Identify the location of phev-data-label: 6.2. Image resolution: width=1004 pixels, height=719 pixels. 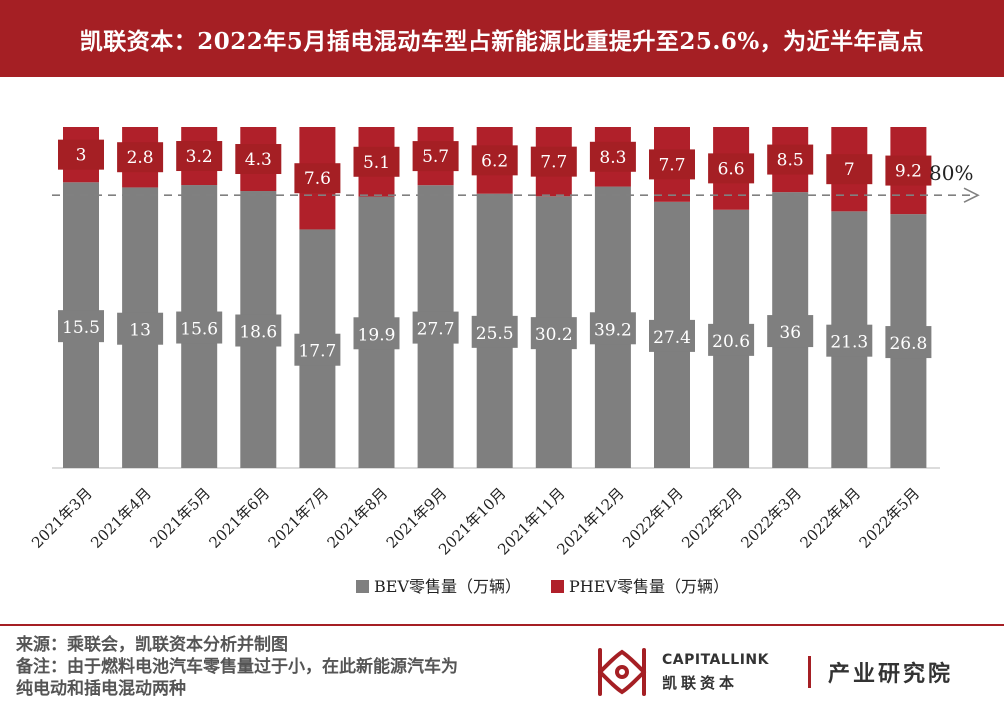
(494, 161).